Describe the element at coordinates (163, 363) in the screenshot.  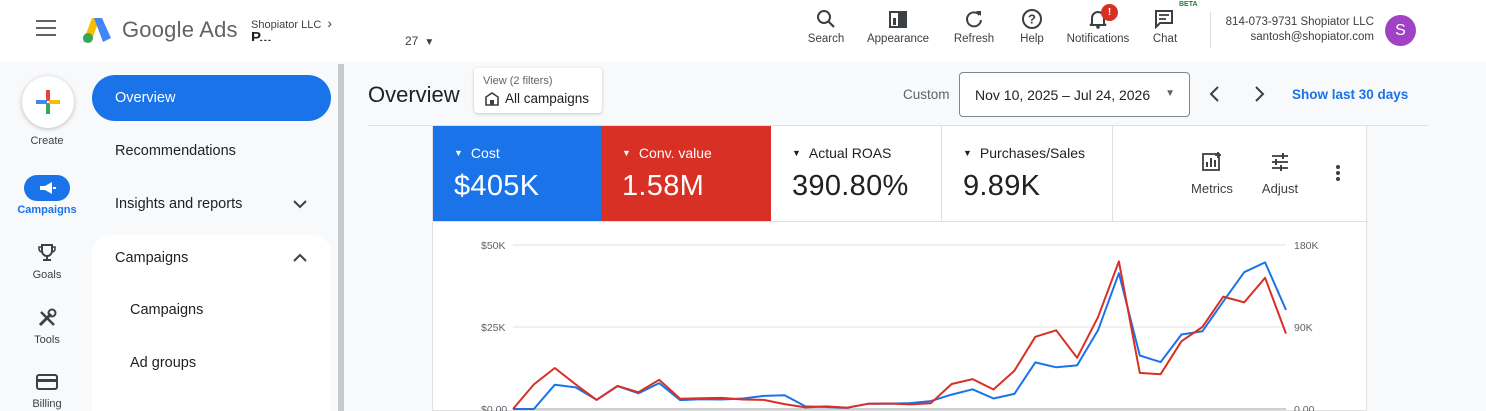
I see `nav-sub-ad-groups: Ad groups` at that location.